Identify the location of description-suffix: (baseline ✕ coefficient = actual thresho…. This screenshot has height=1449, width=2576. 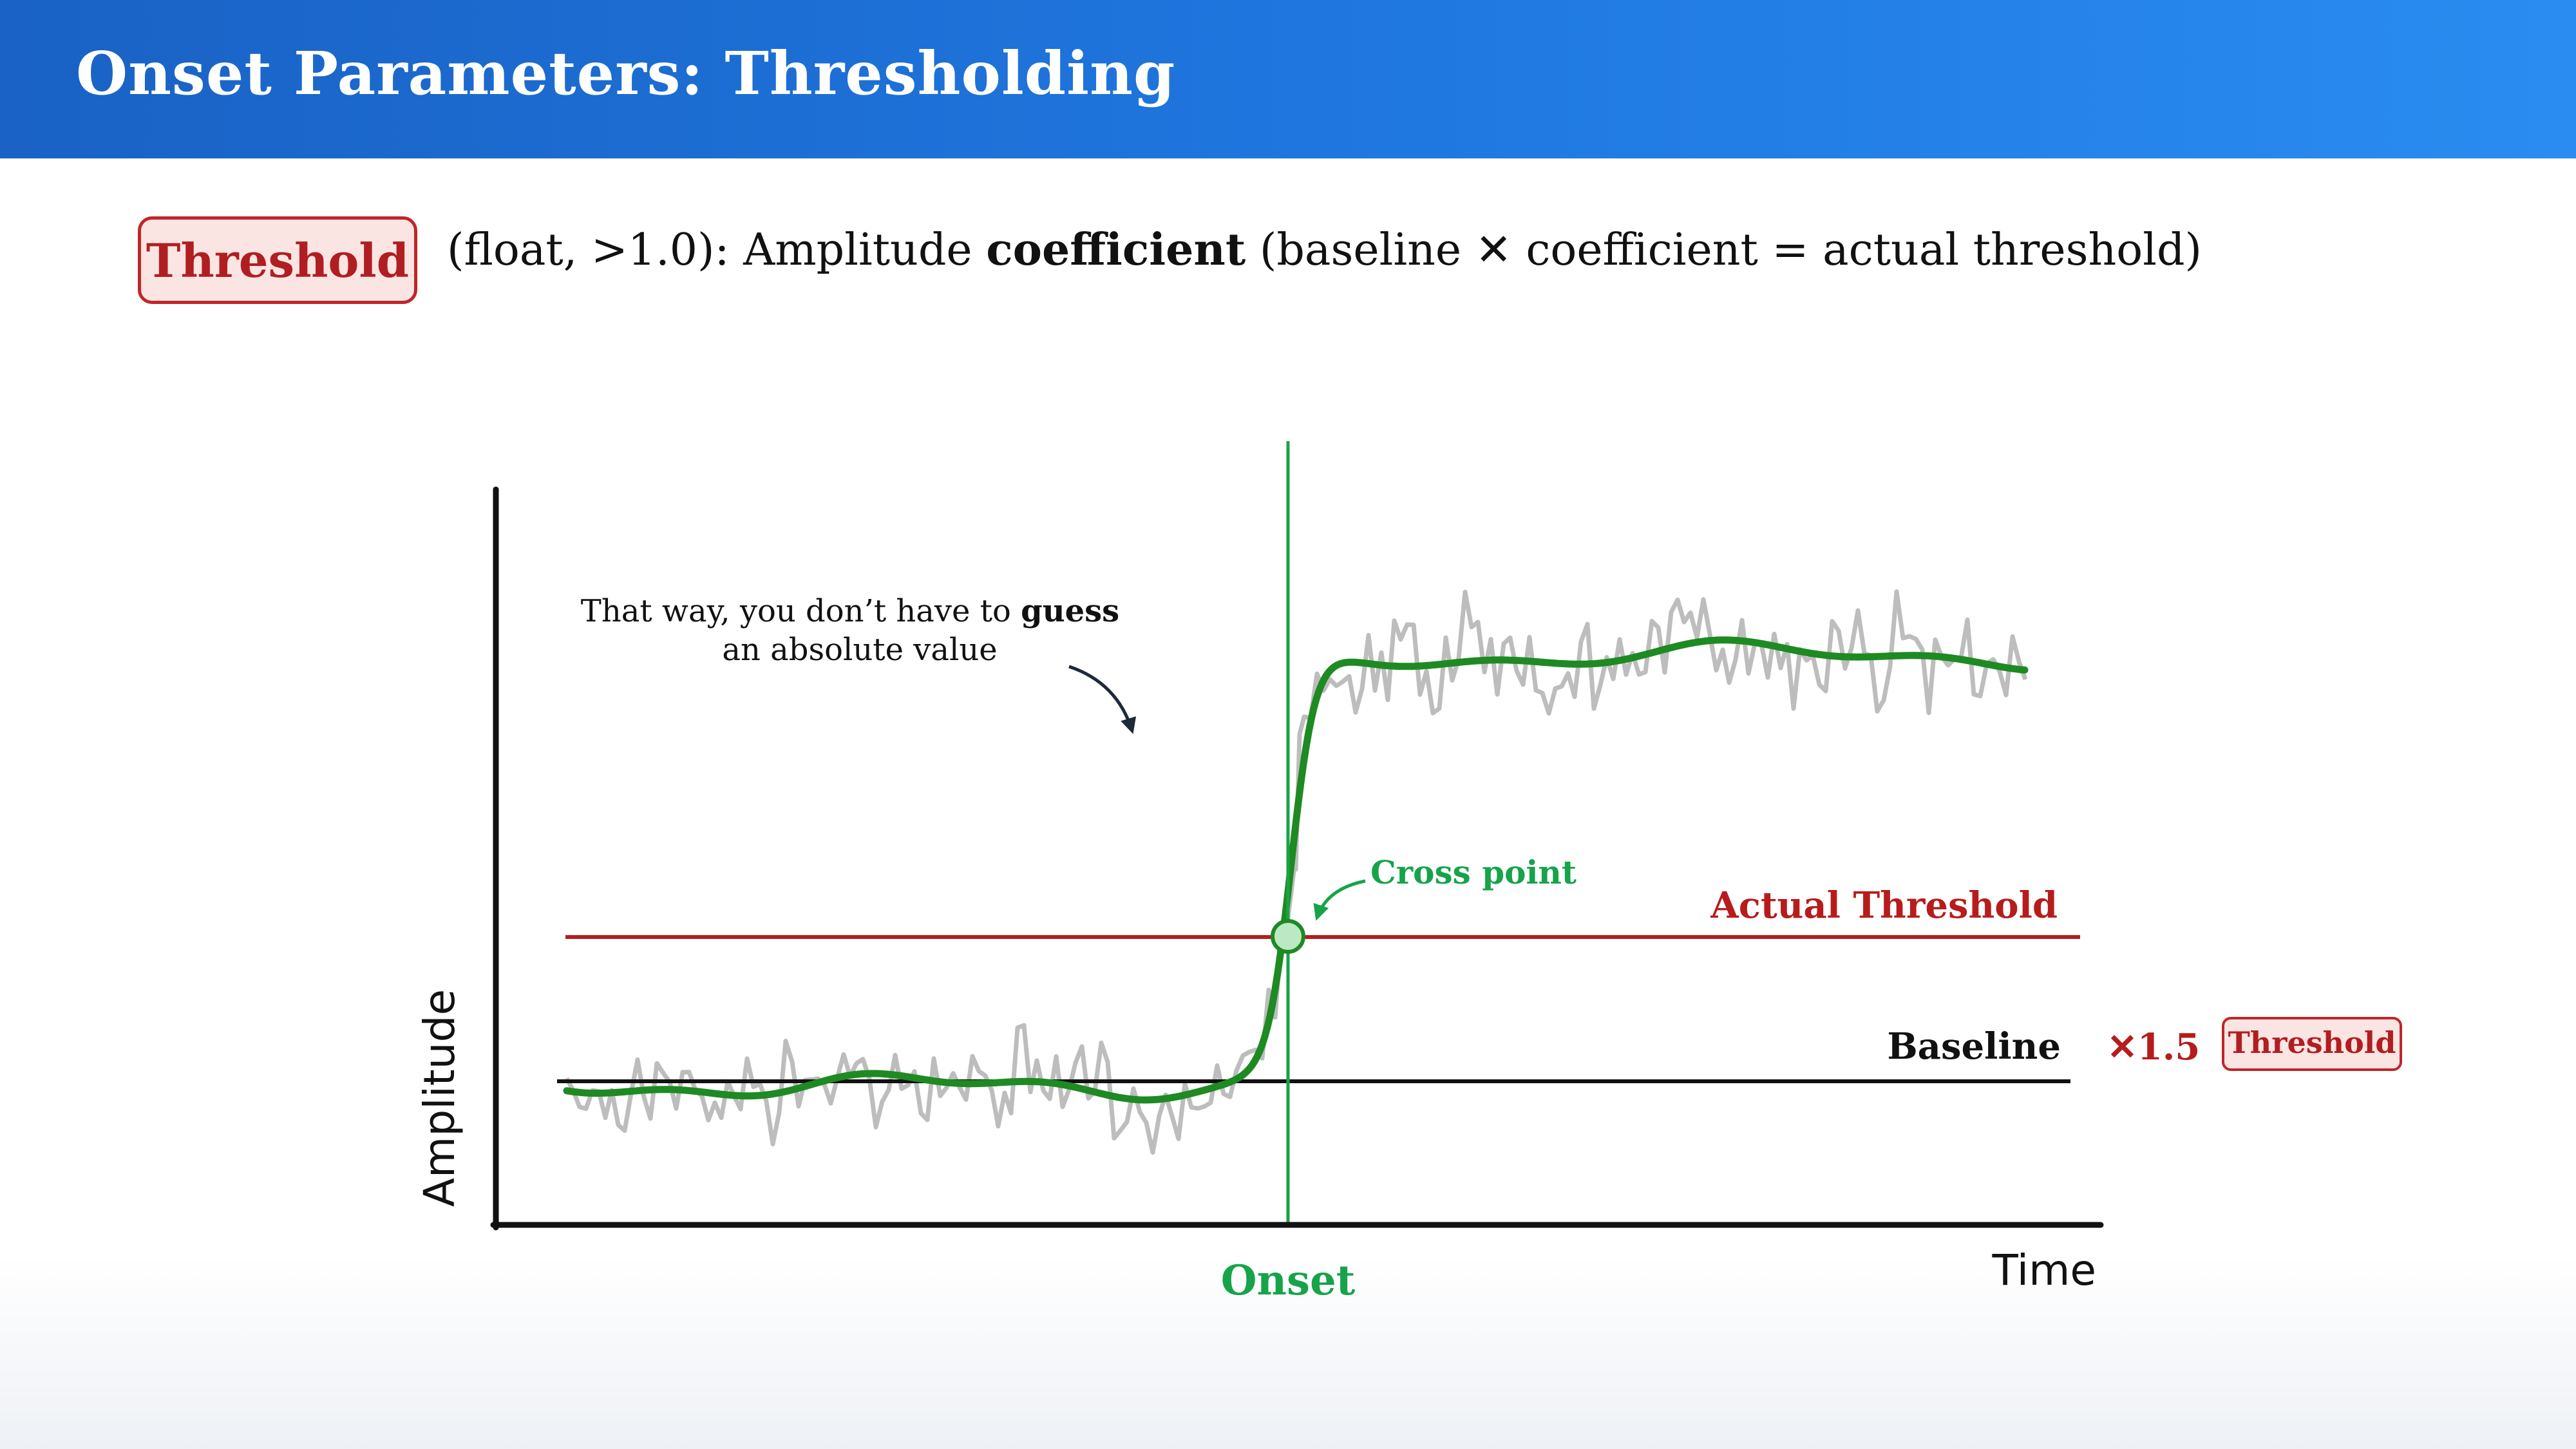
(1723, 250).